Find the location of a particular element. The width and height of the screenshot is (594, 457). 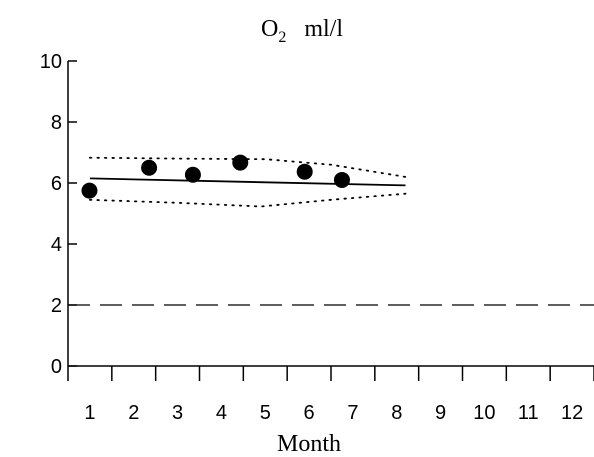

y-tick-label: 10 is located at coordinates (51, 62).